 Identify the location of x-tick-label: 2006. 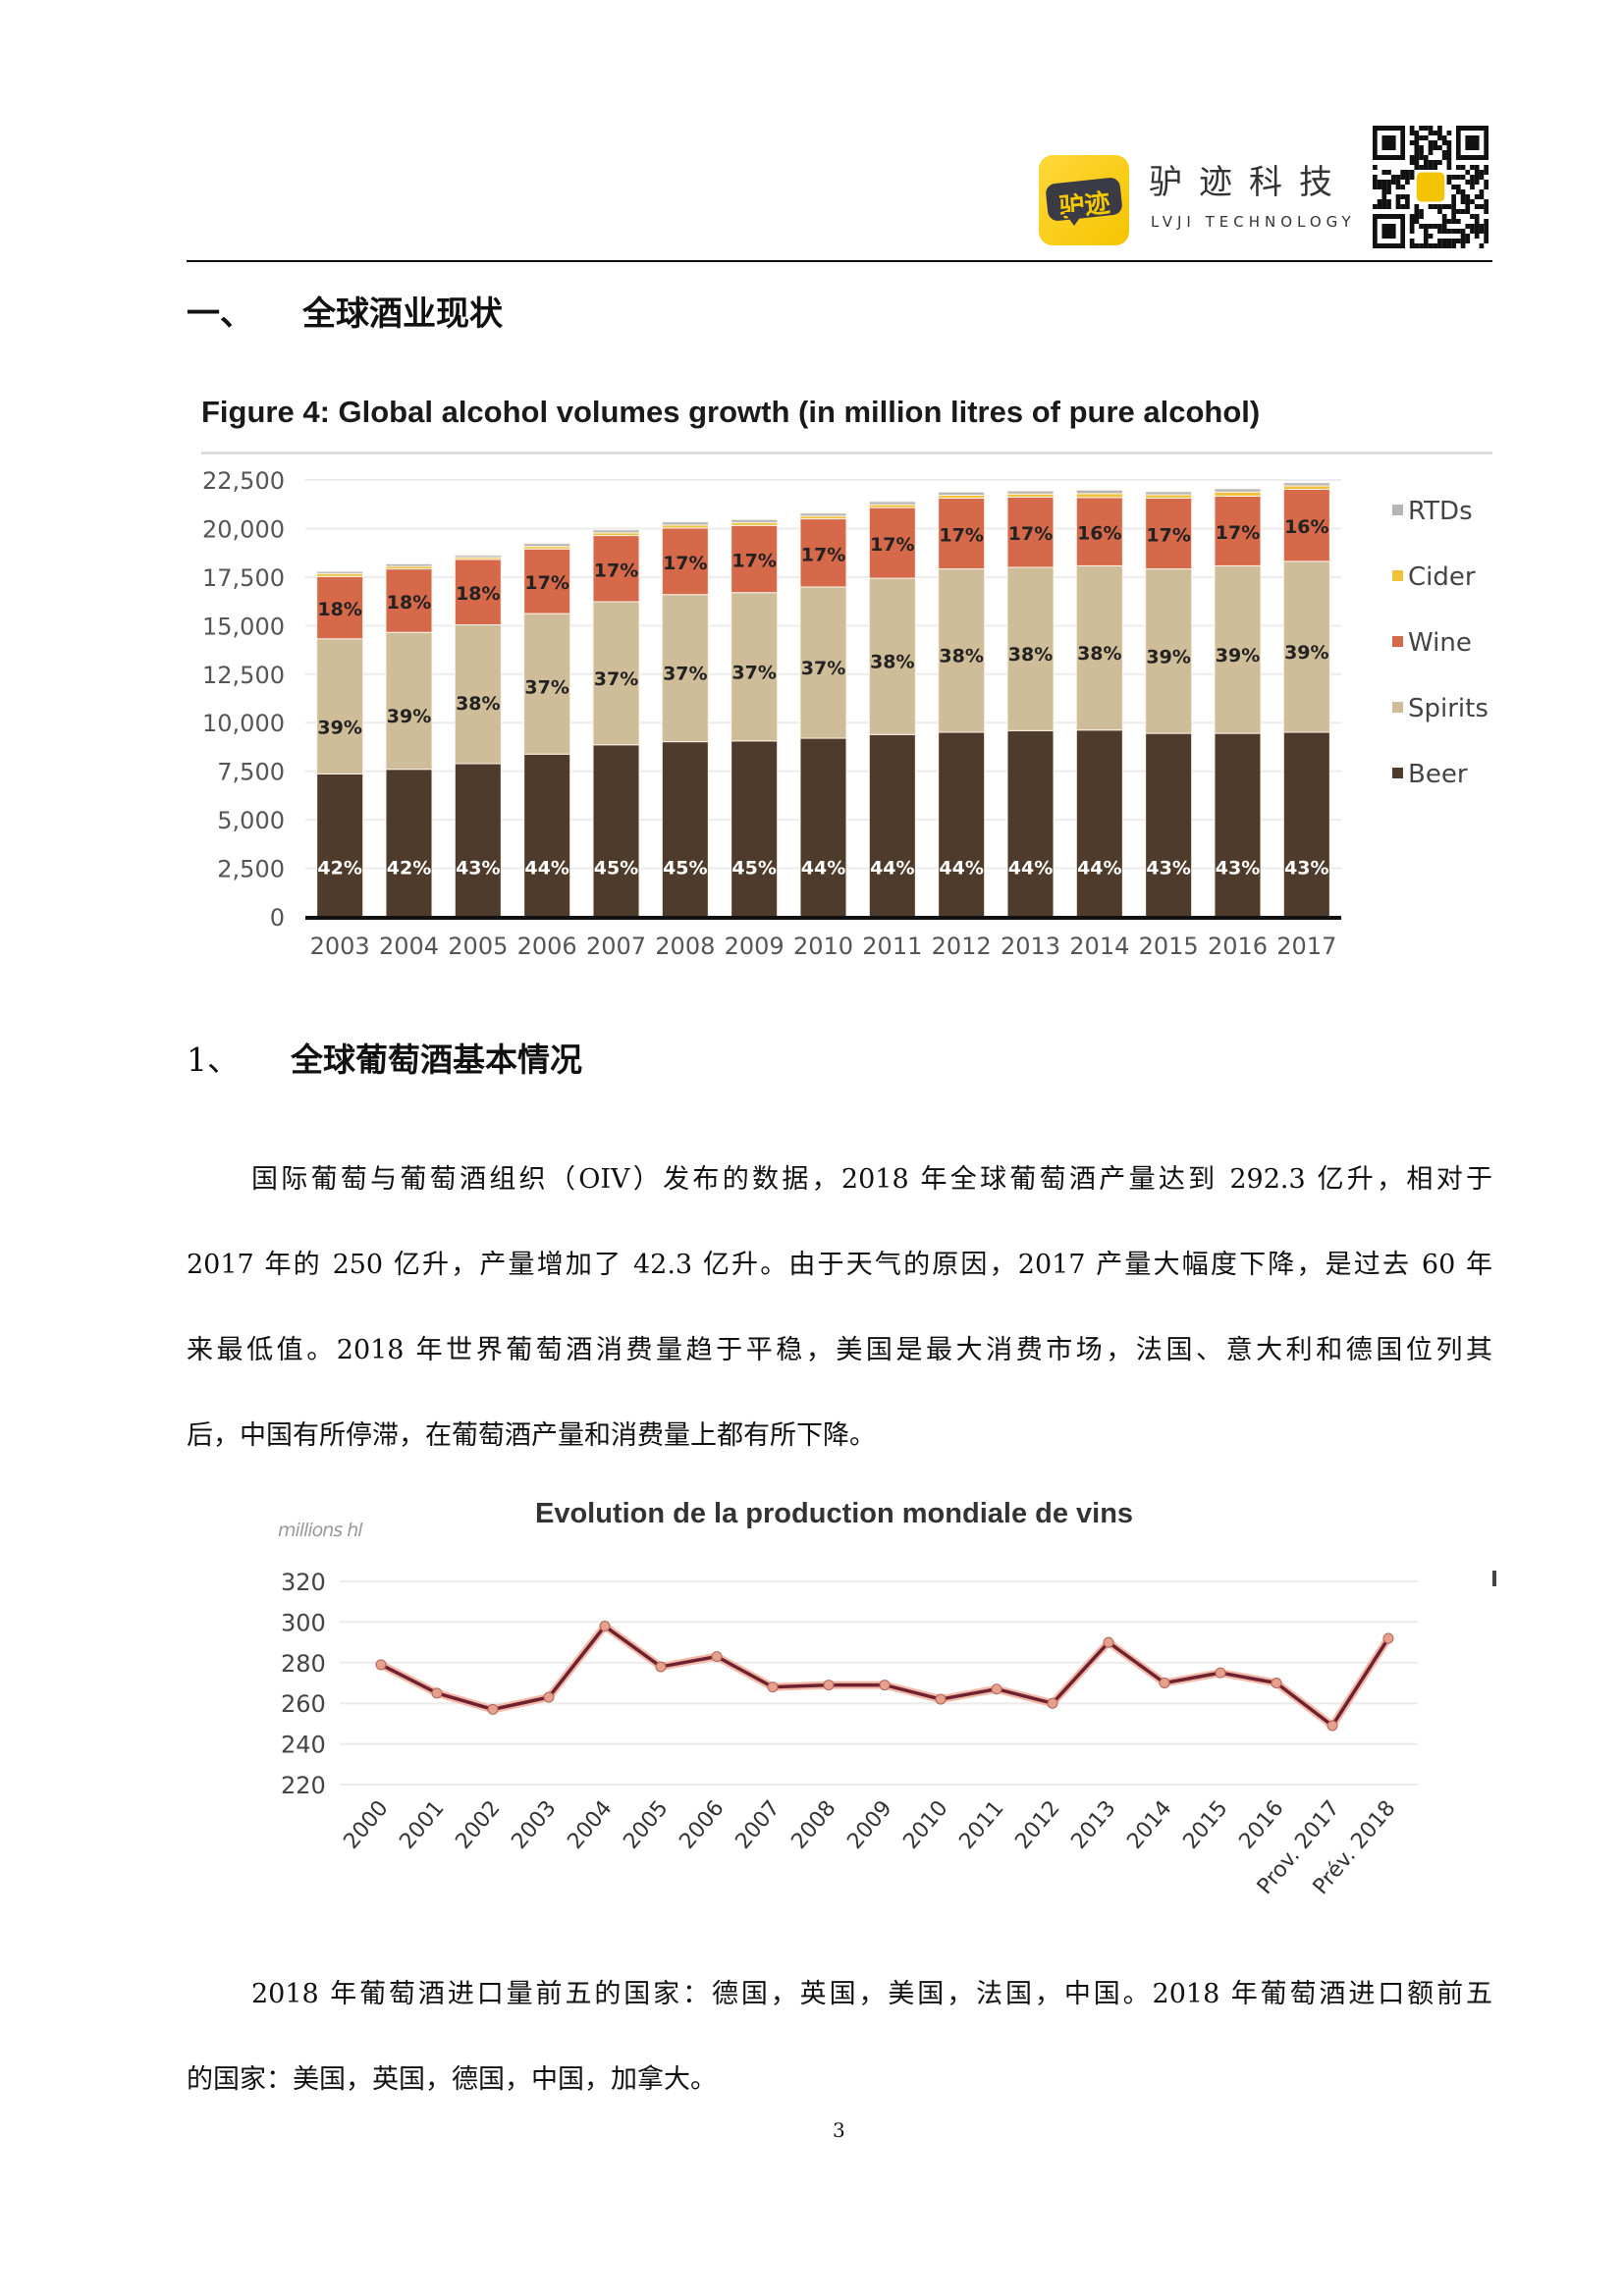
(702, 1825).